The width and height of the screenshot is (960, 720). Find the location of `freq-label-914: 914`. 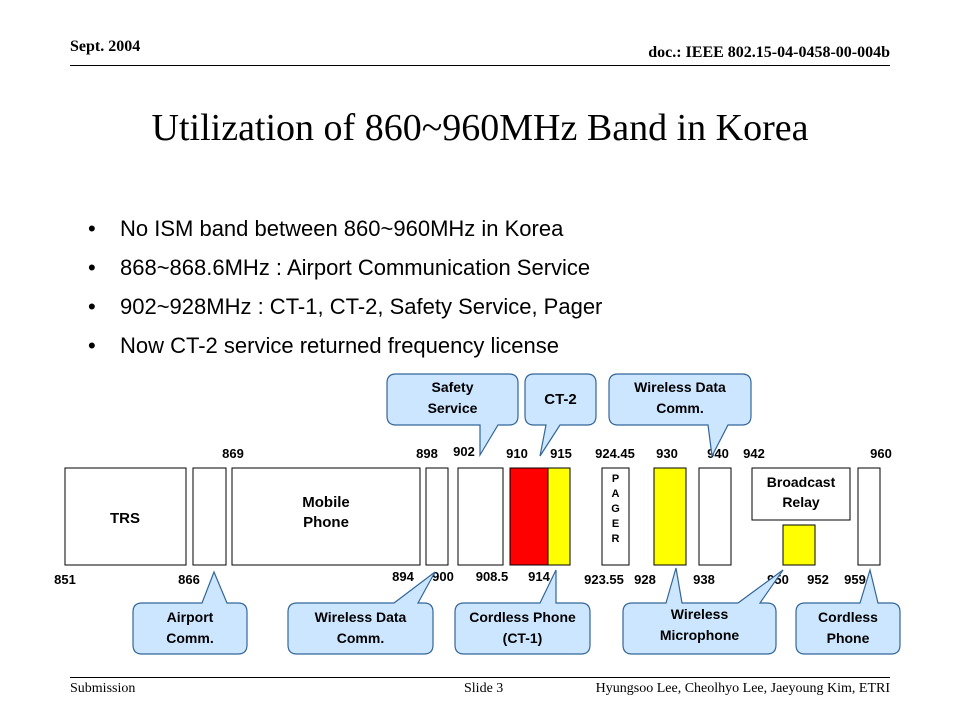

freq-label-914: 914 is located at coordinates (539, 576).